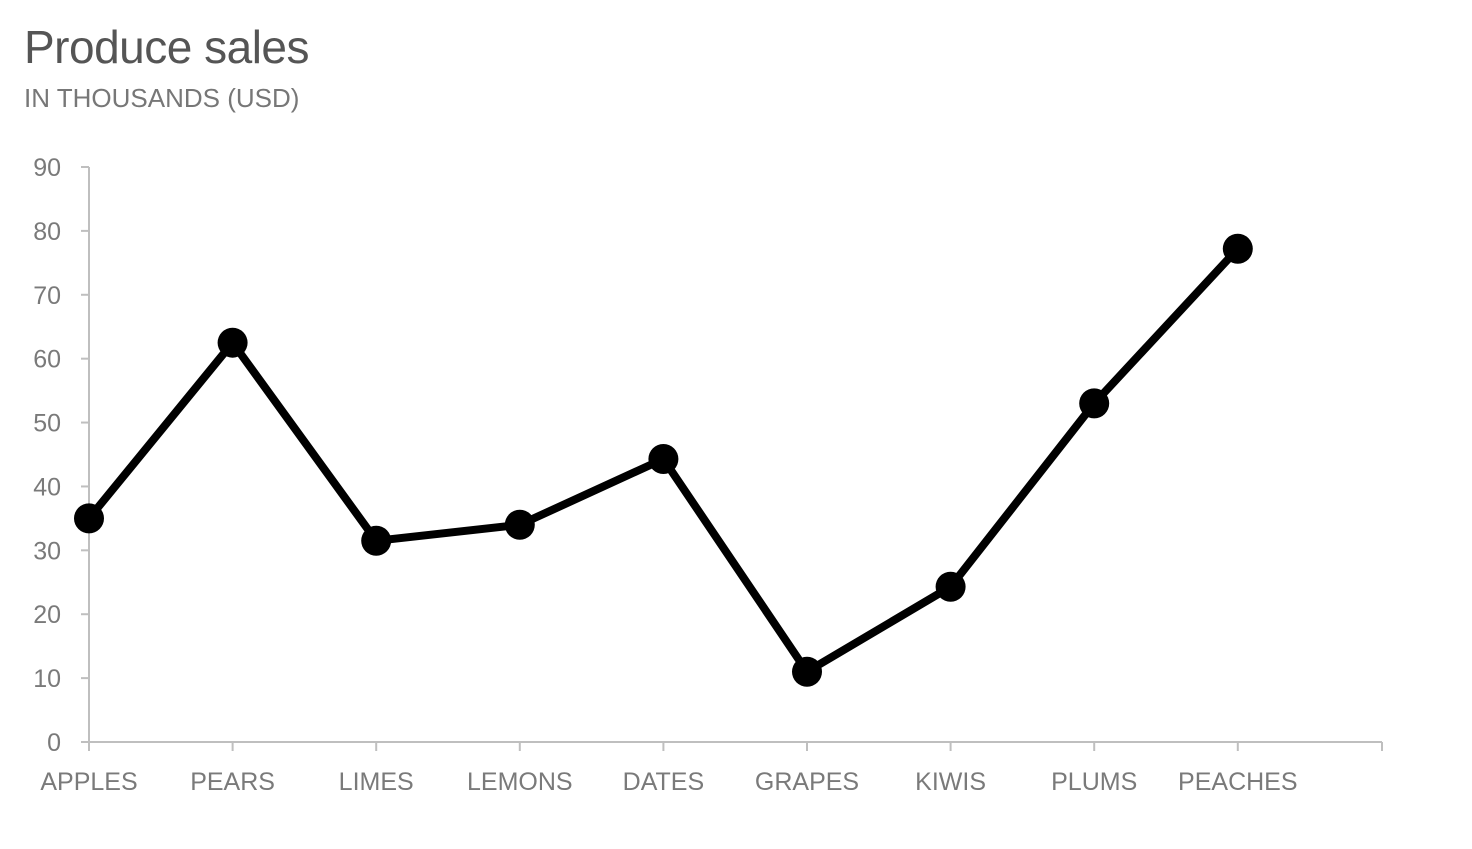  I want to click on x-tick-label: GRAPES, so click(807, 782).